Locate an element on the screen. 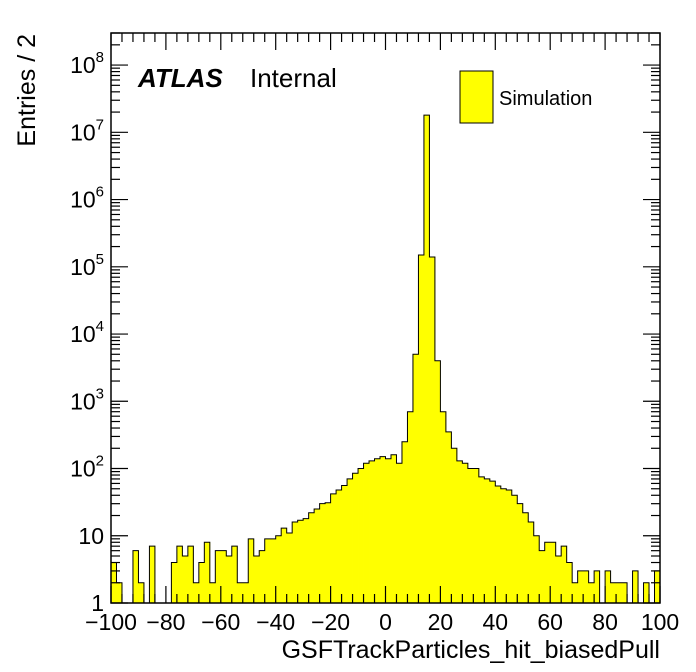 The image size is (696, 672). x-tick-label: −60 is located at coordinates (220, 622).